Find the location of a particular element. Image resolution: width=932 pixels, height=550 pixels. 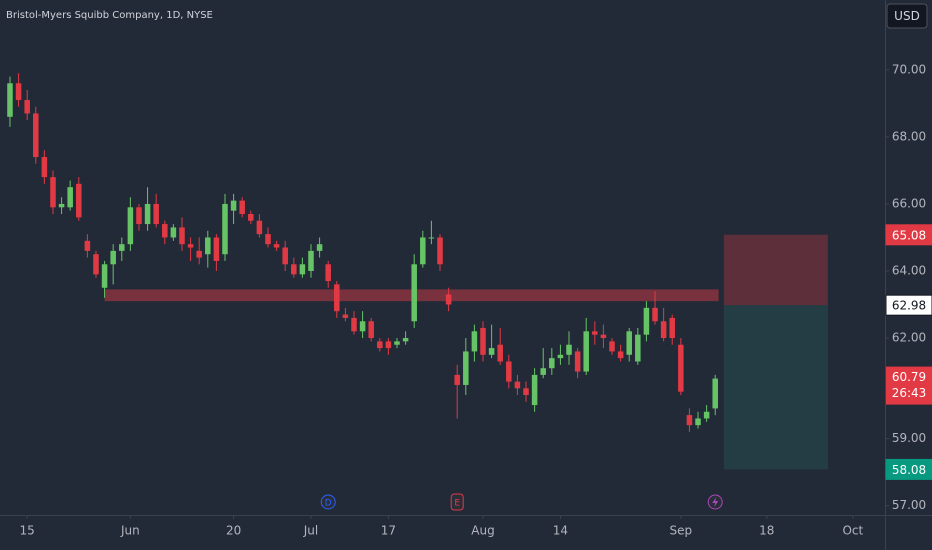

currency-label: USD is located at coordinates (907, 16).